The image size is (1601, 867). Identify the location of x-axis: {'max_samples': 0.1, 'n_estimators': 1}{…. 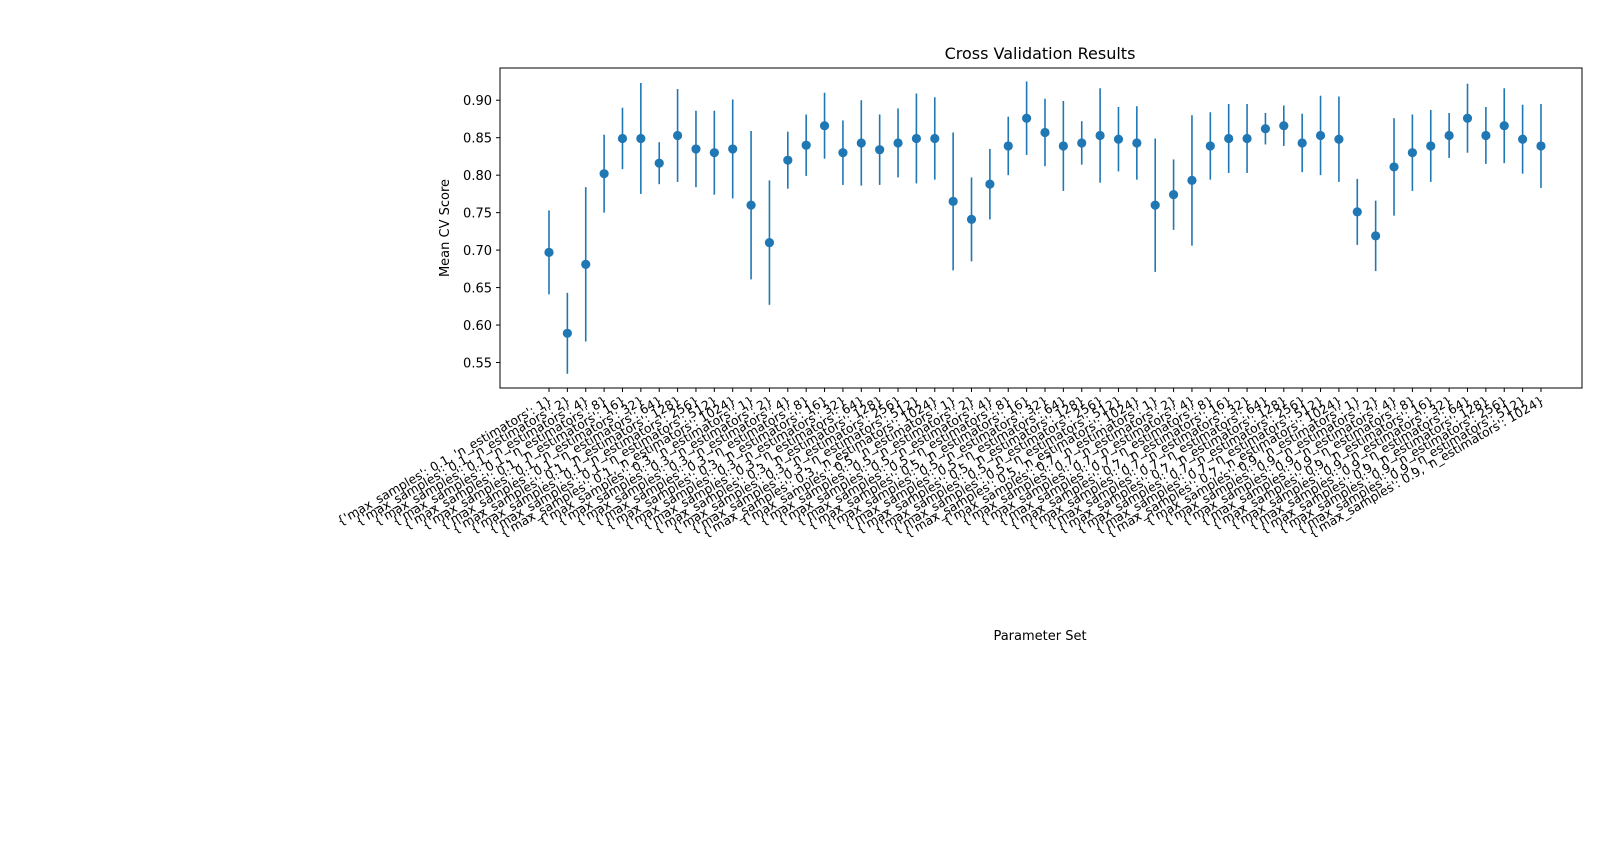
(940, 464).